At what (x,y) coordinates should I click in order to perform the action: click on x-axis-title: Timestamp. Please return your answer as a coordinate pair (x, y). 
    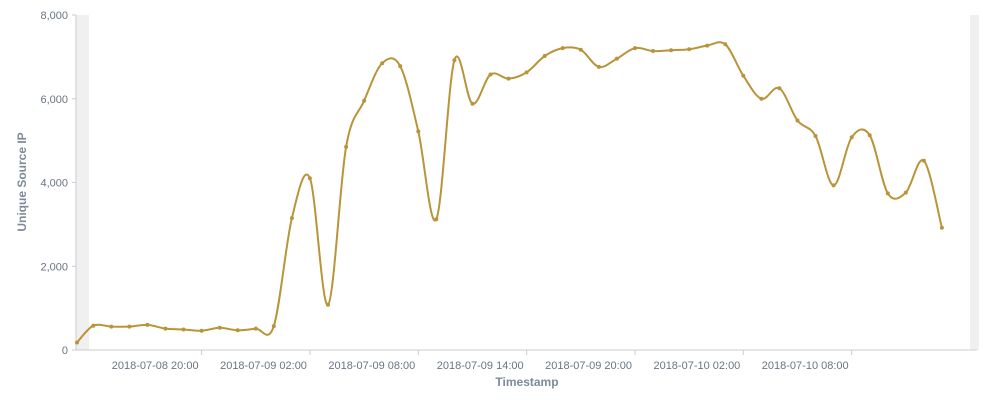
    Looking at the image, I should click on (526, 382).